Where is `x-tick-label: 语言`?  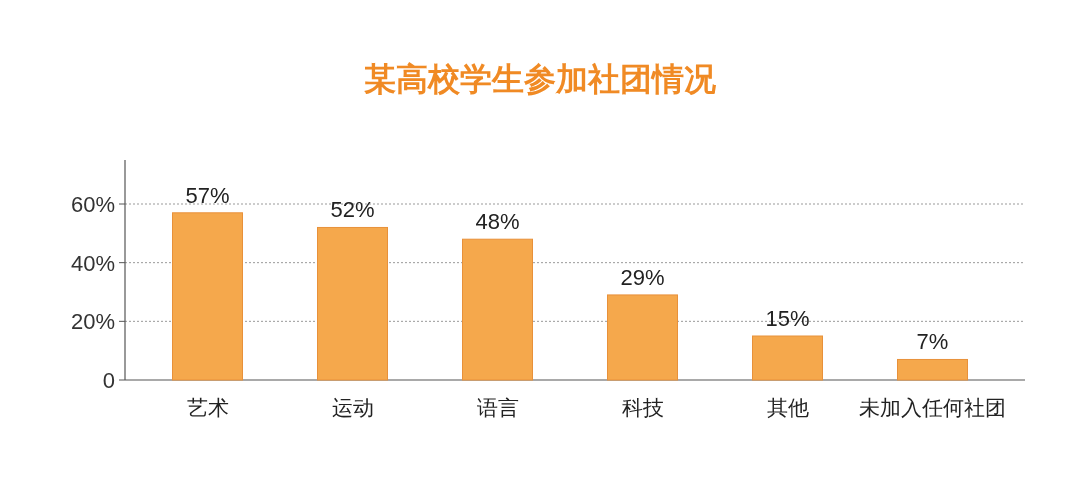
x-tick-label: 语言 is located at coordinates (497, 407).